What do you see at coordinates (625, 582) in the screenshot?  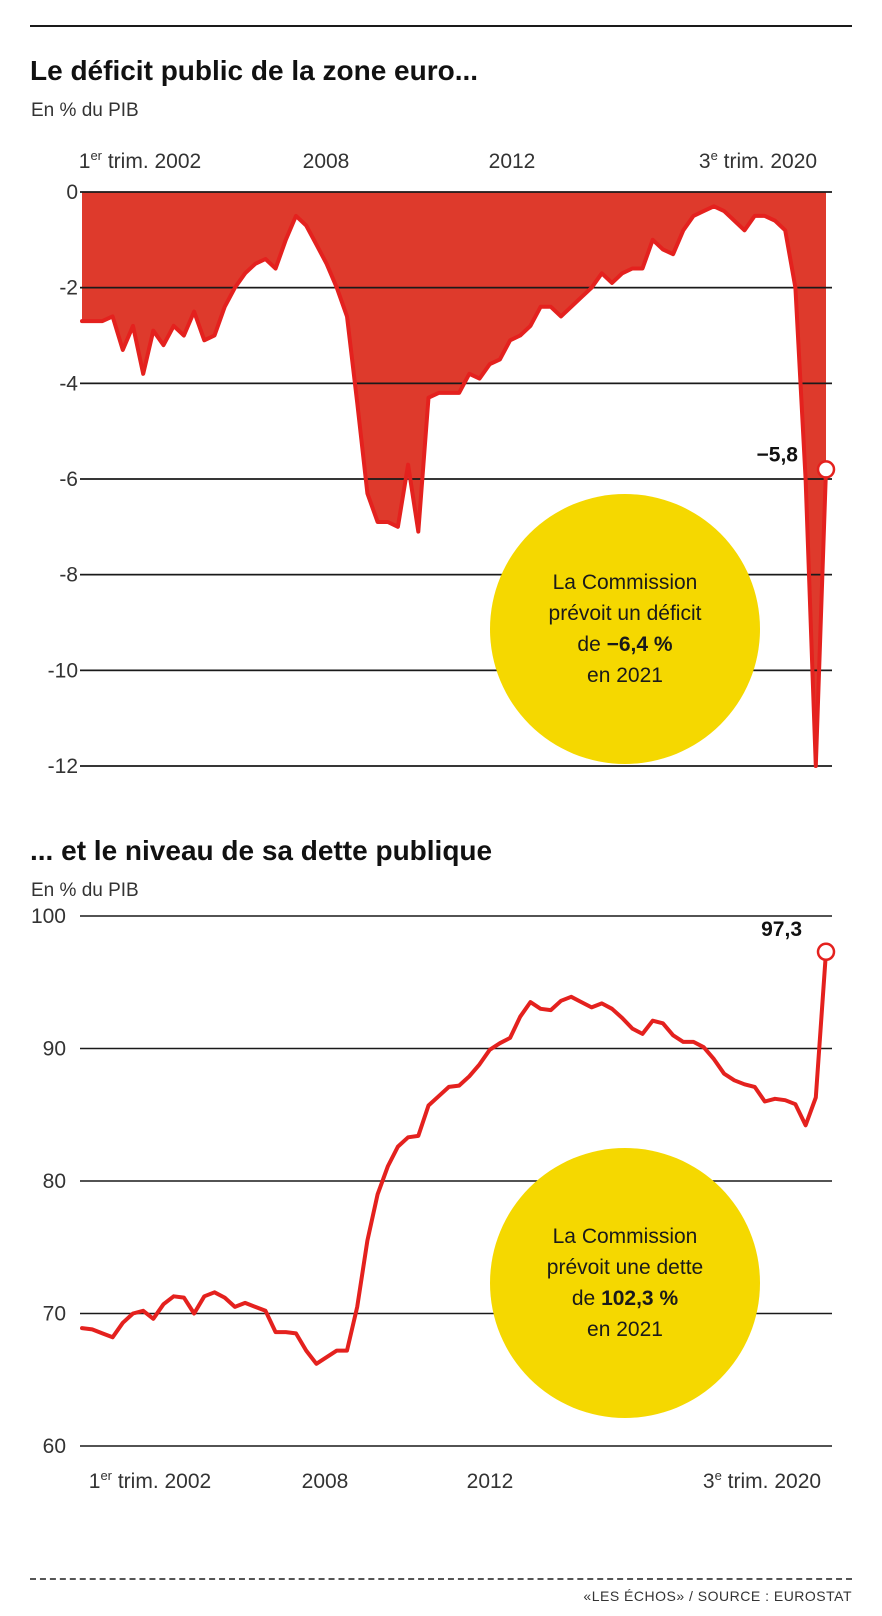 I see `bubble1-line1: La Commission` at bounding box center [625, 582].